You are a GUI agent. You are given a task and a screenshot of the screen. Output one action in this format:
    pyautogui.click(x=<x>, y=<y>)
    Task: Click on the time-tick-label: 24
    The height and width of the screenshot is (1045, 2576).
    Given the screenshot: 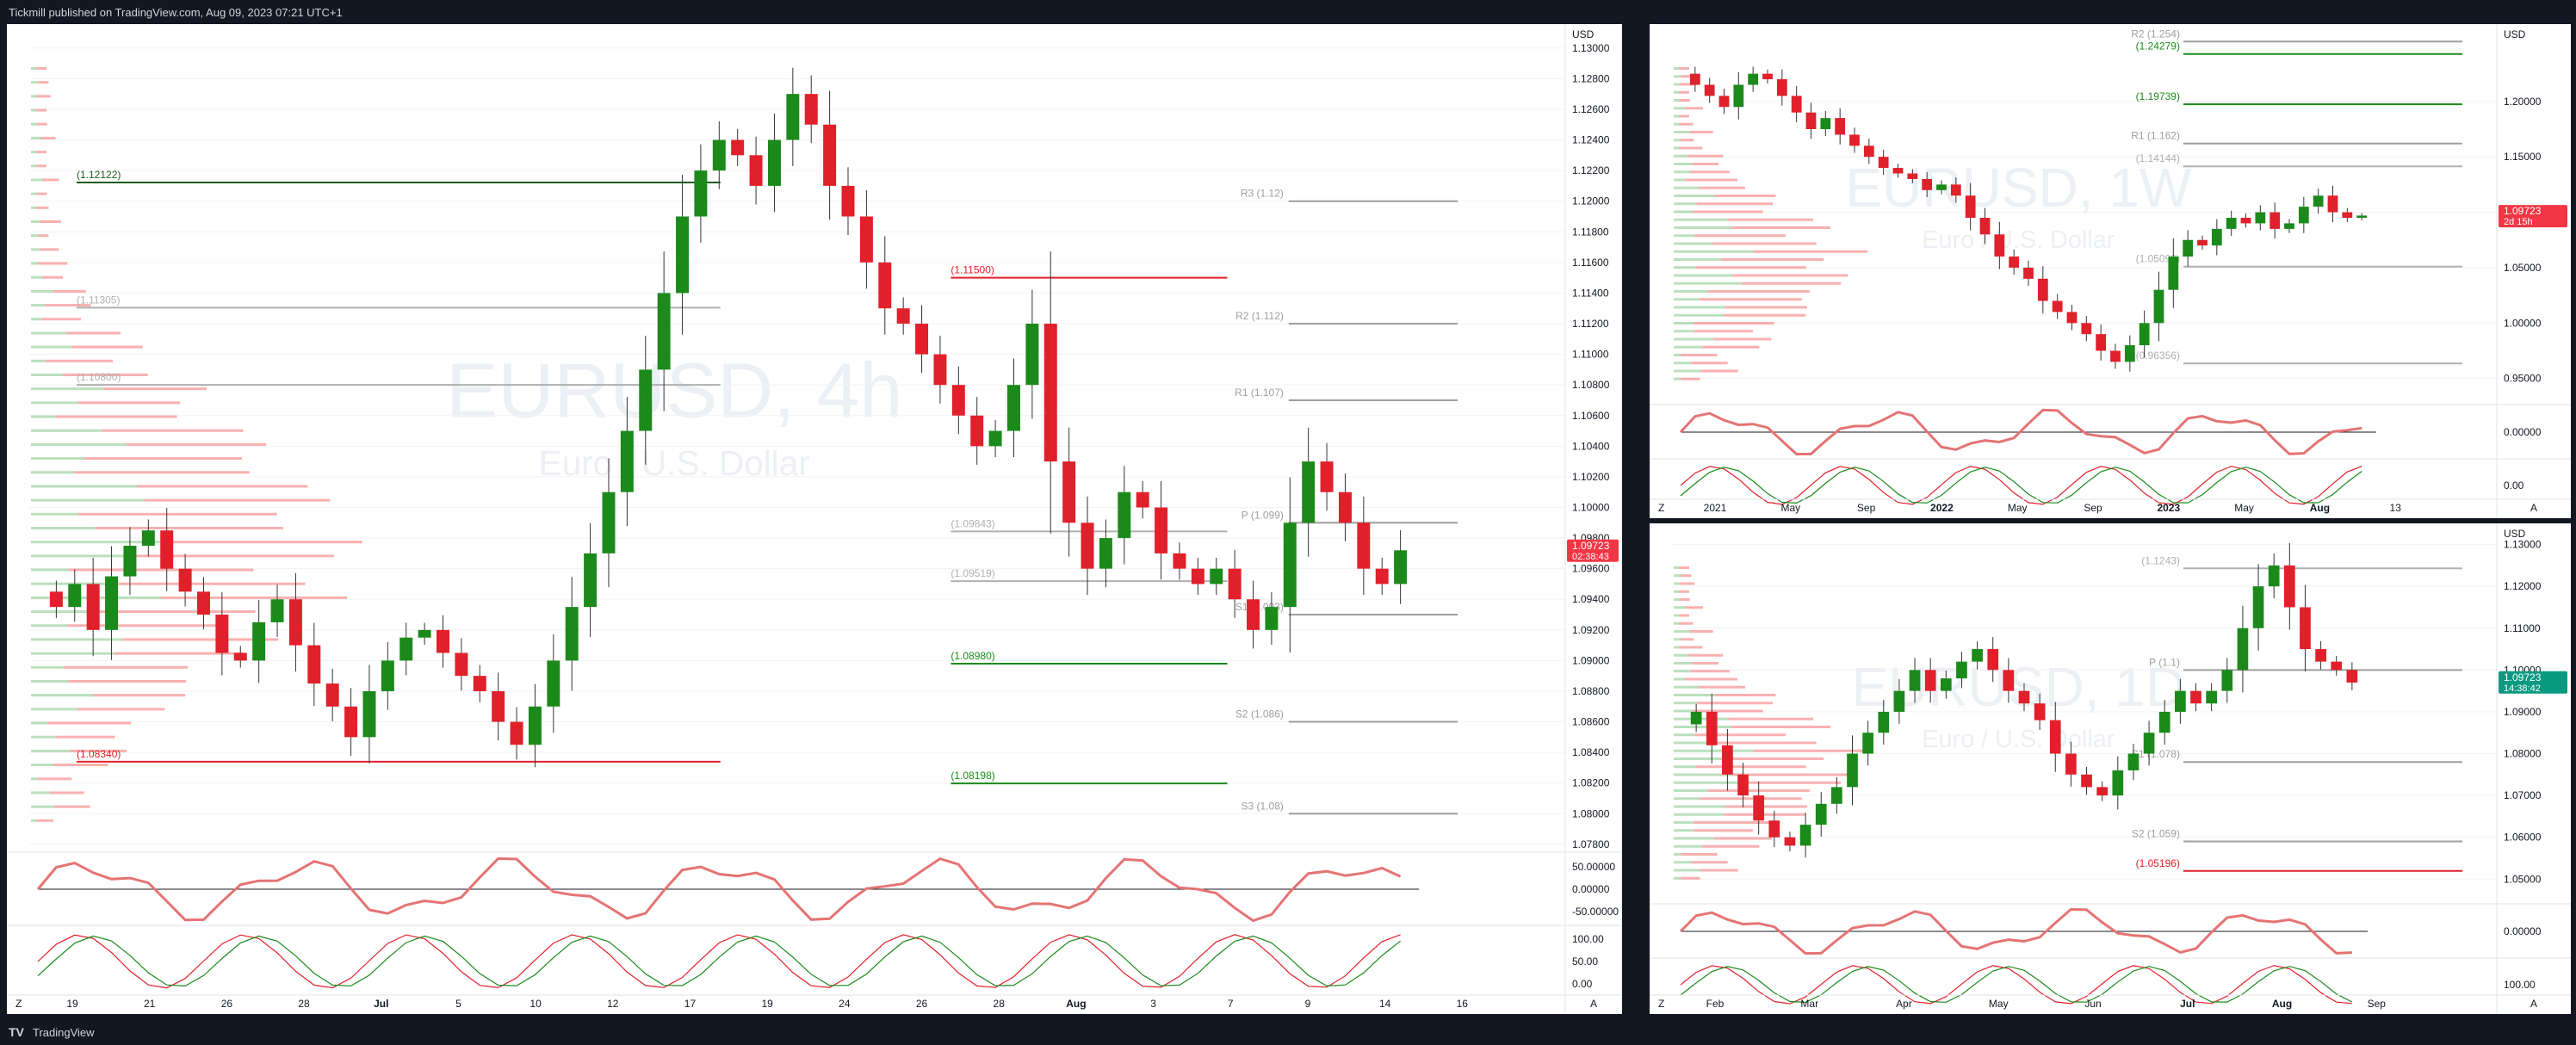 What is the action you would take?
    pyautogui.click(x=845, y=1004)
    